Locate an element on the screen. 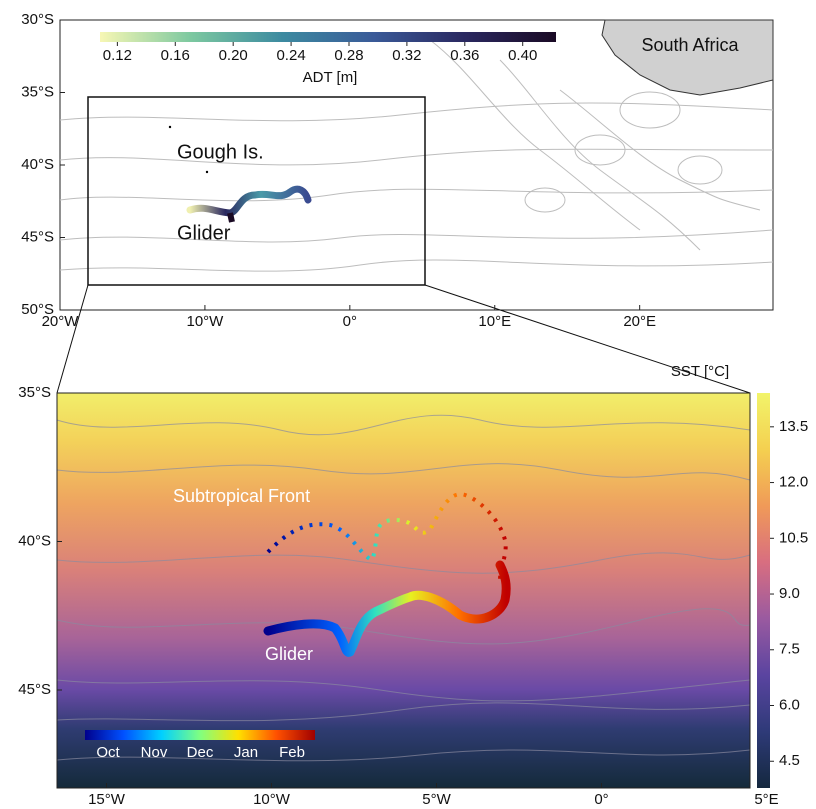  glider-stars is located at coordinates (387, 536).